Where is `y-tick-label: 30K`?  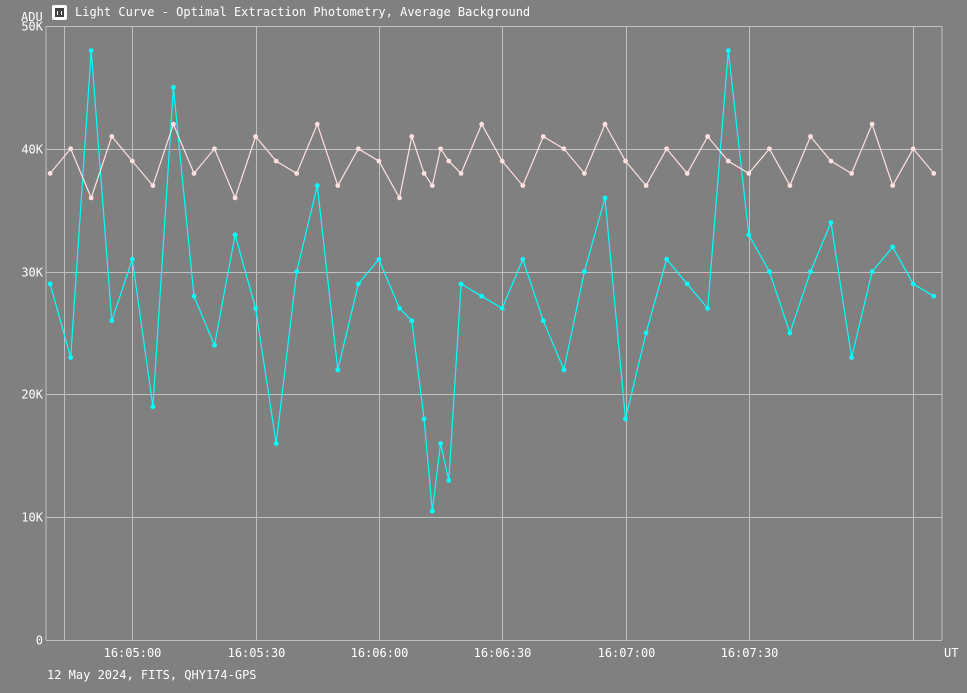 y-tick-label: 30K is located at coordinates (32, 273).